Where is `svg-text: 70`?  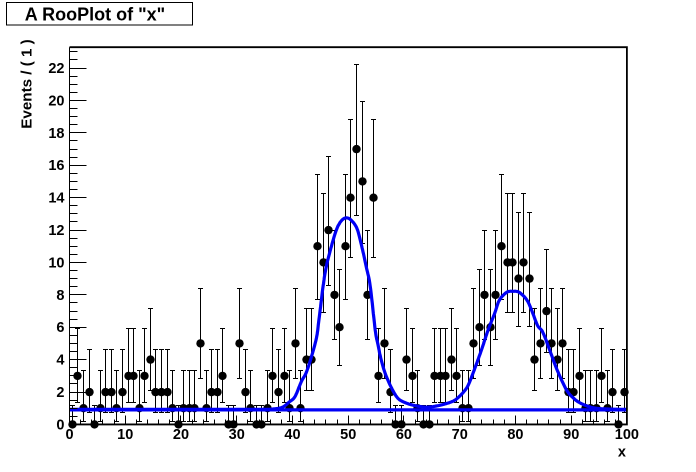 svg-text: 70 is located at coordinates (460, 435).